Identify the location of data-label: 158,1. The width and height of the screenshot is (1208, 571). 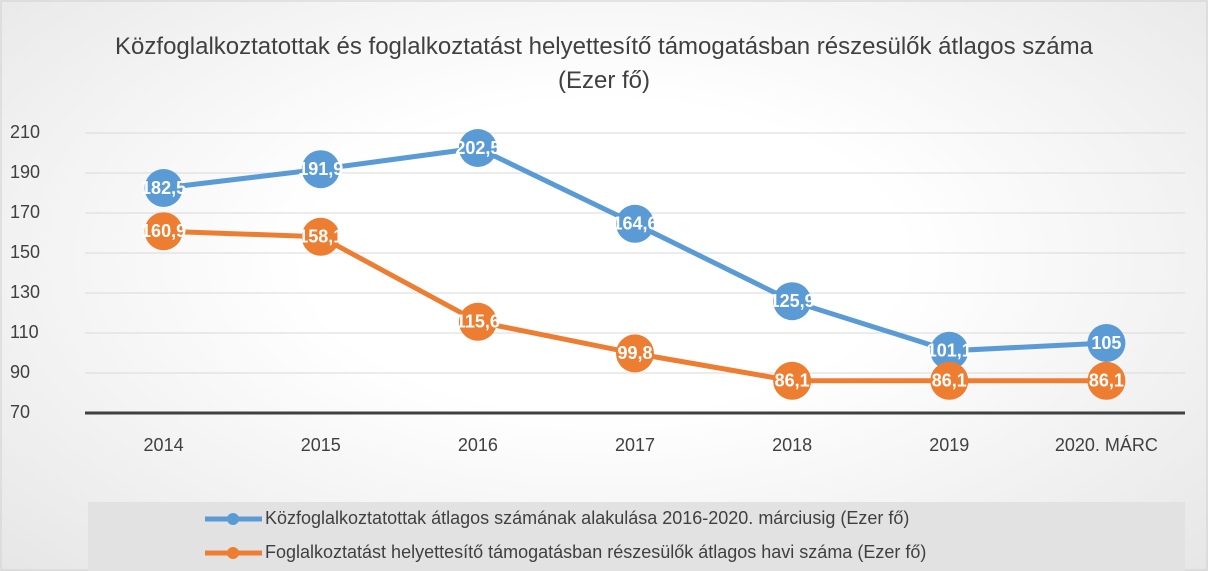
(320, 237).